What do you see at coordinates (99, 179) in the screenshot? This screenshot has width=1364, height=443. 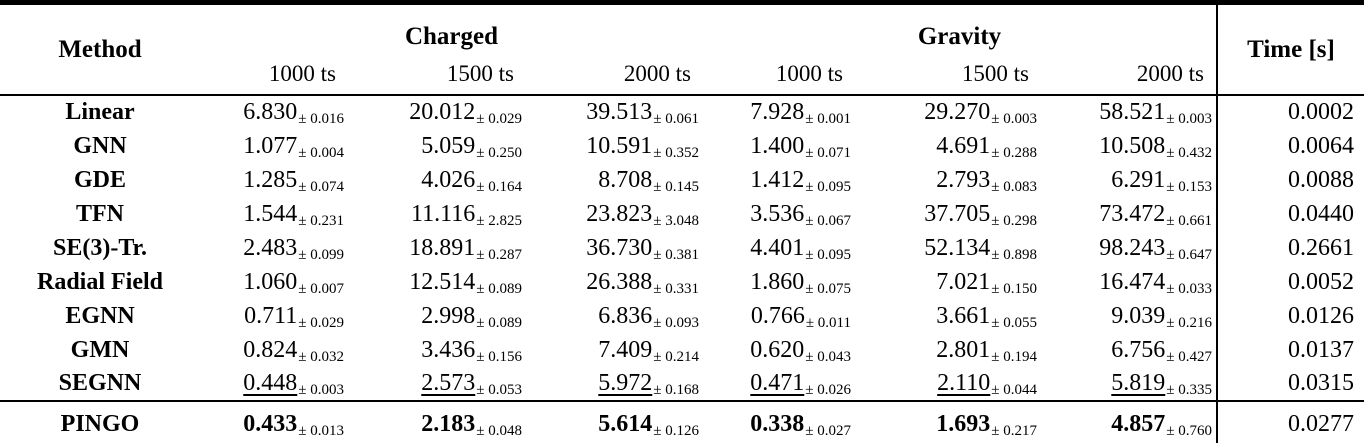 I see `method-cell: GDE` at bounding box center [99, 179].